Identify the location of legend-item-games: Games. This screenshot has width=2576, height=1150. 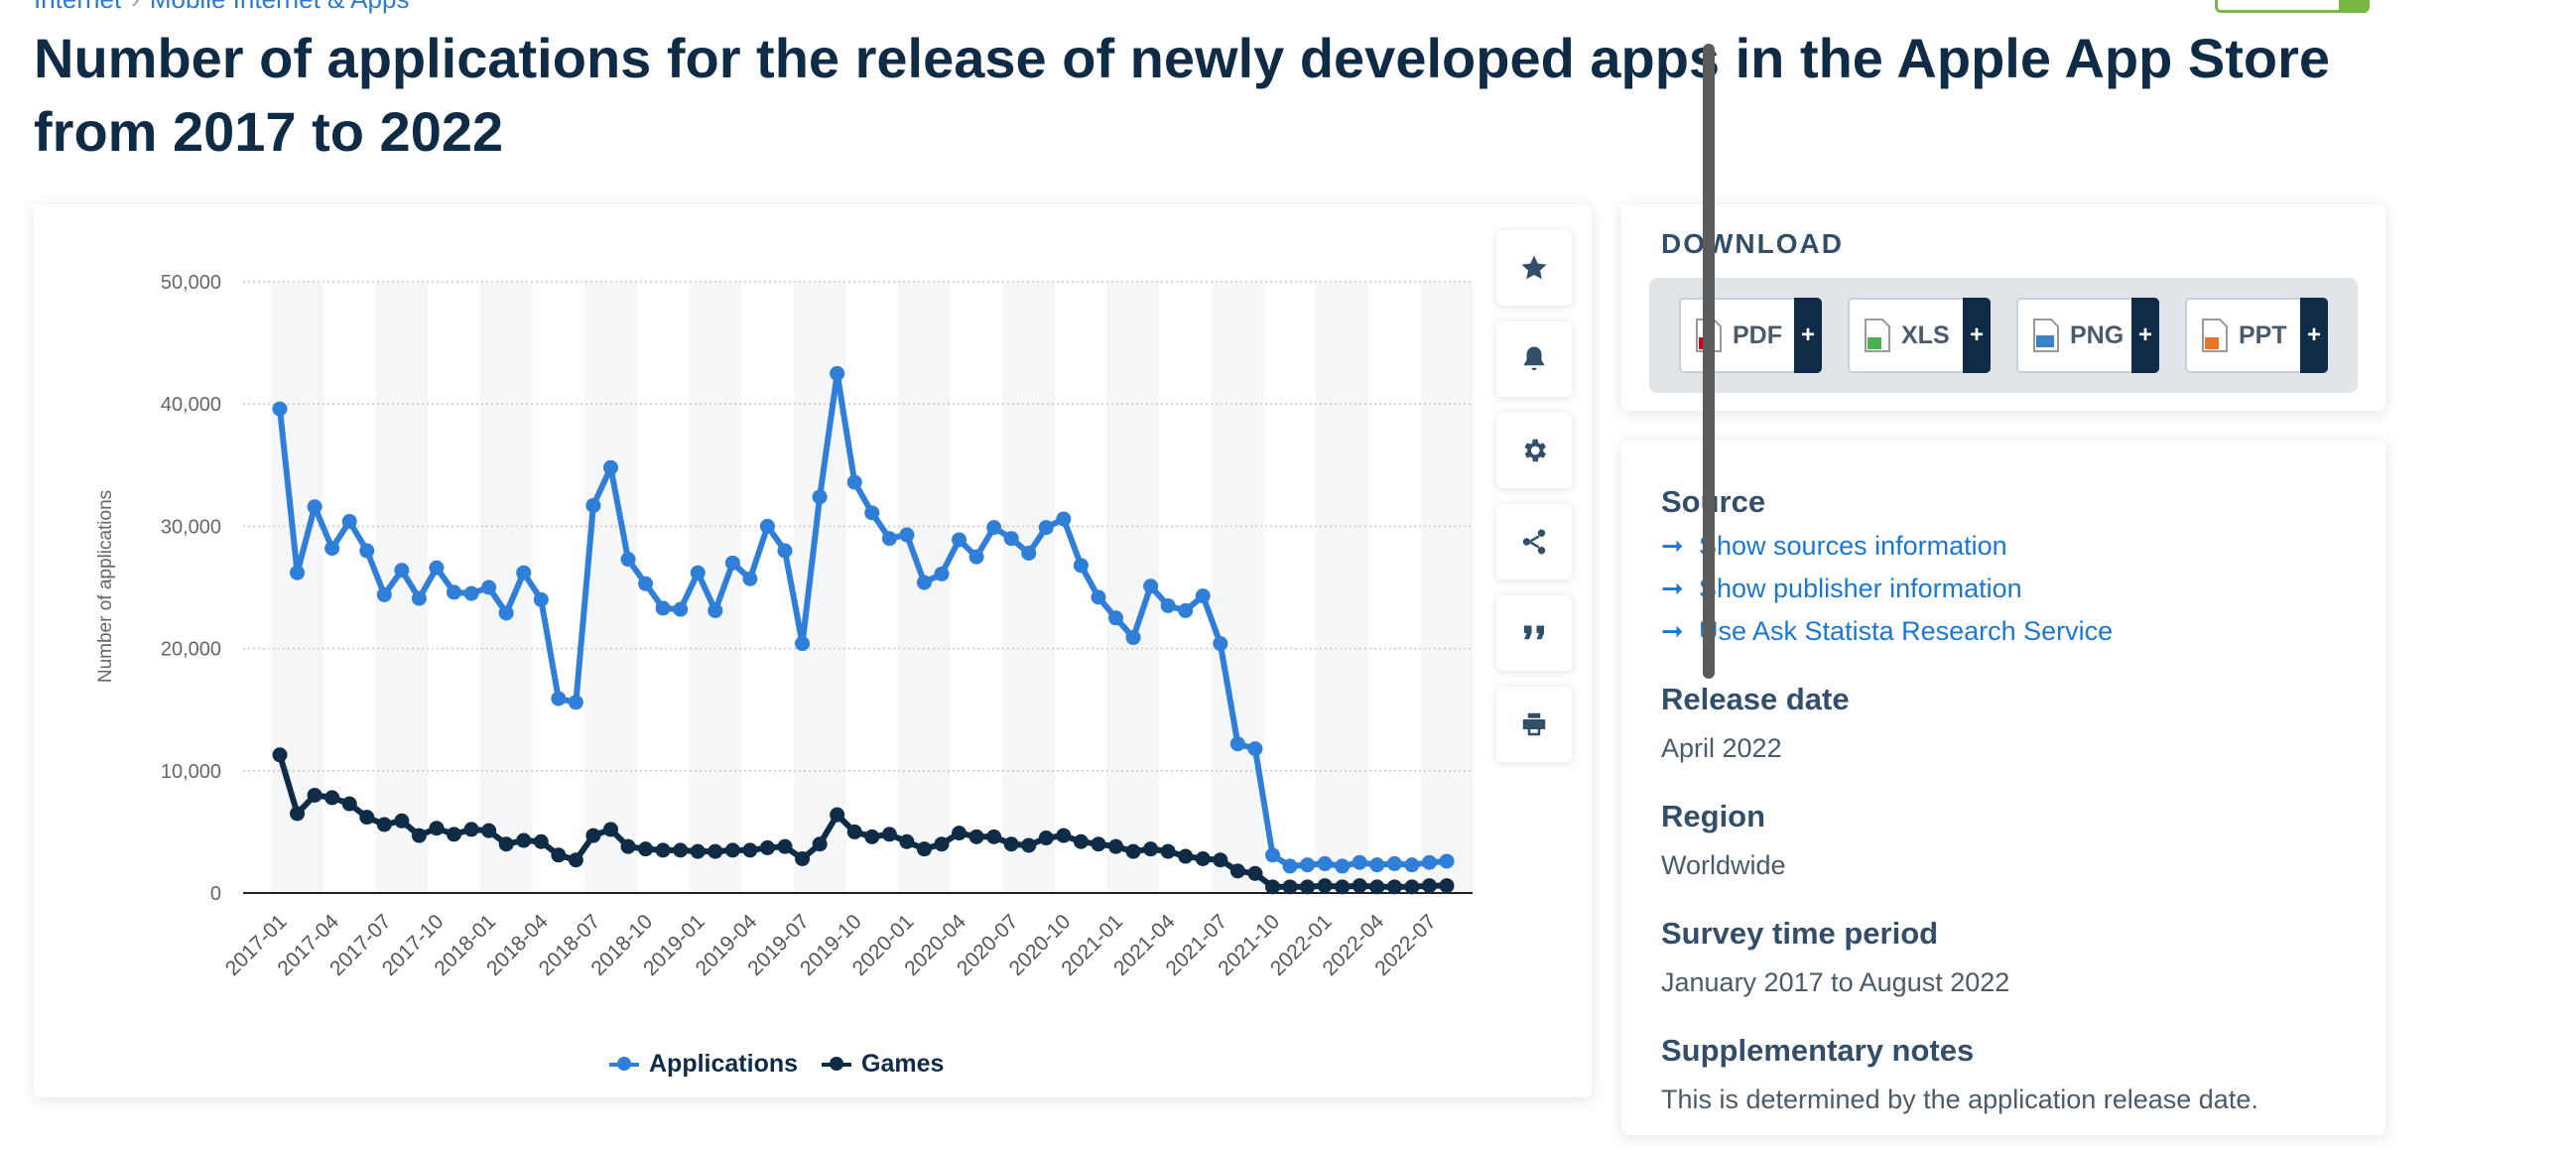
(883, 1064).